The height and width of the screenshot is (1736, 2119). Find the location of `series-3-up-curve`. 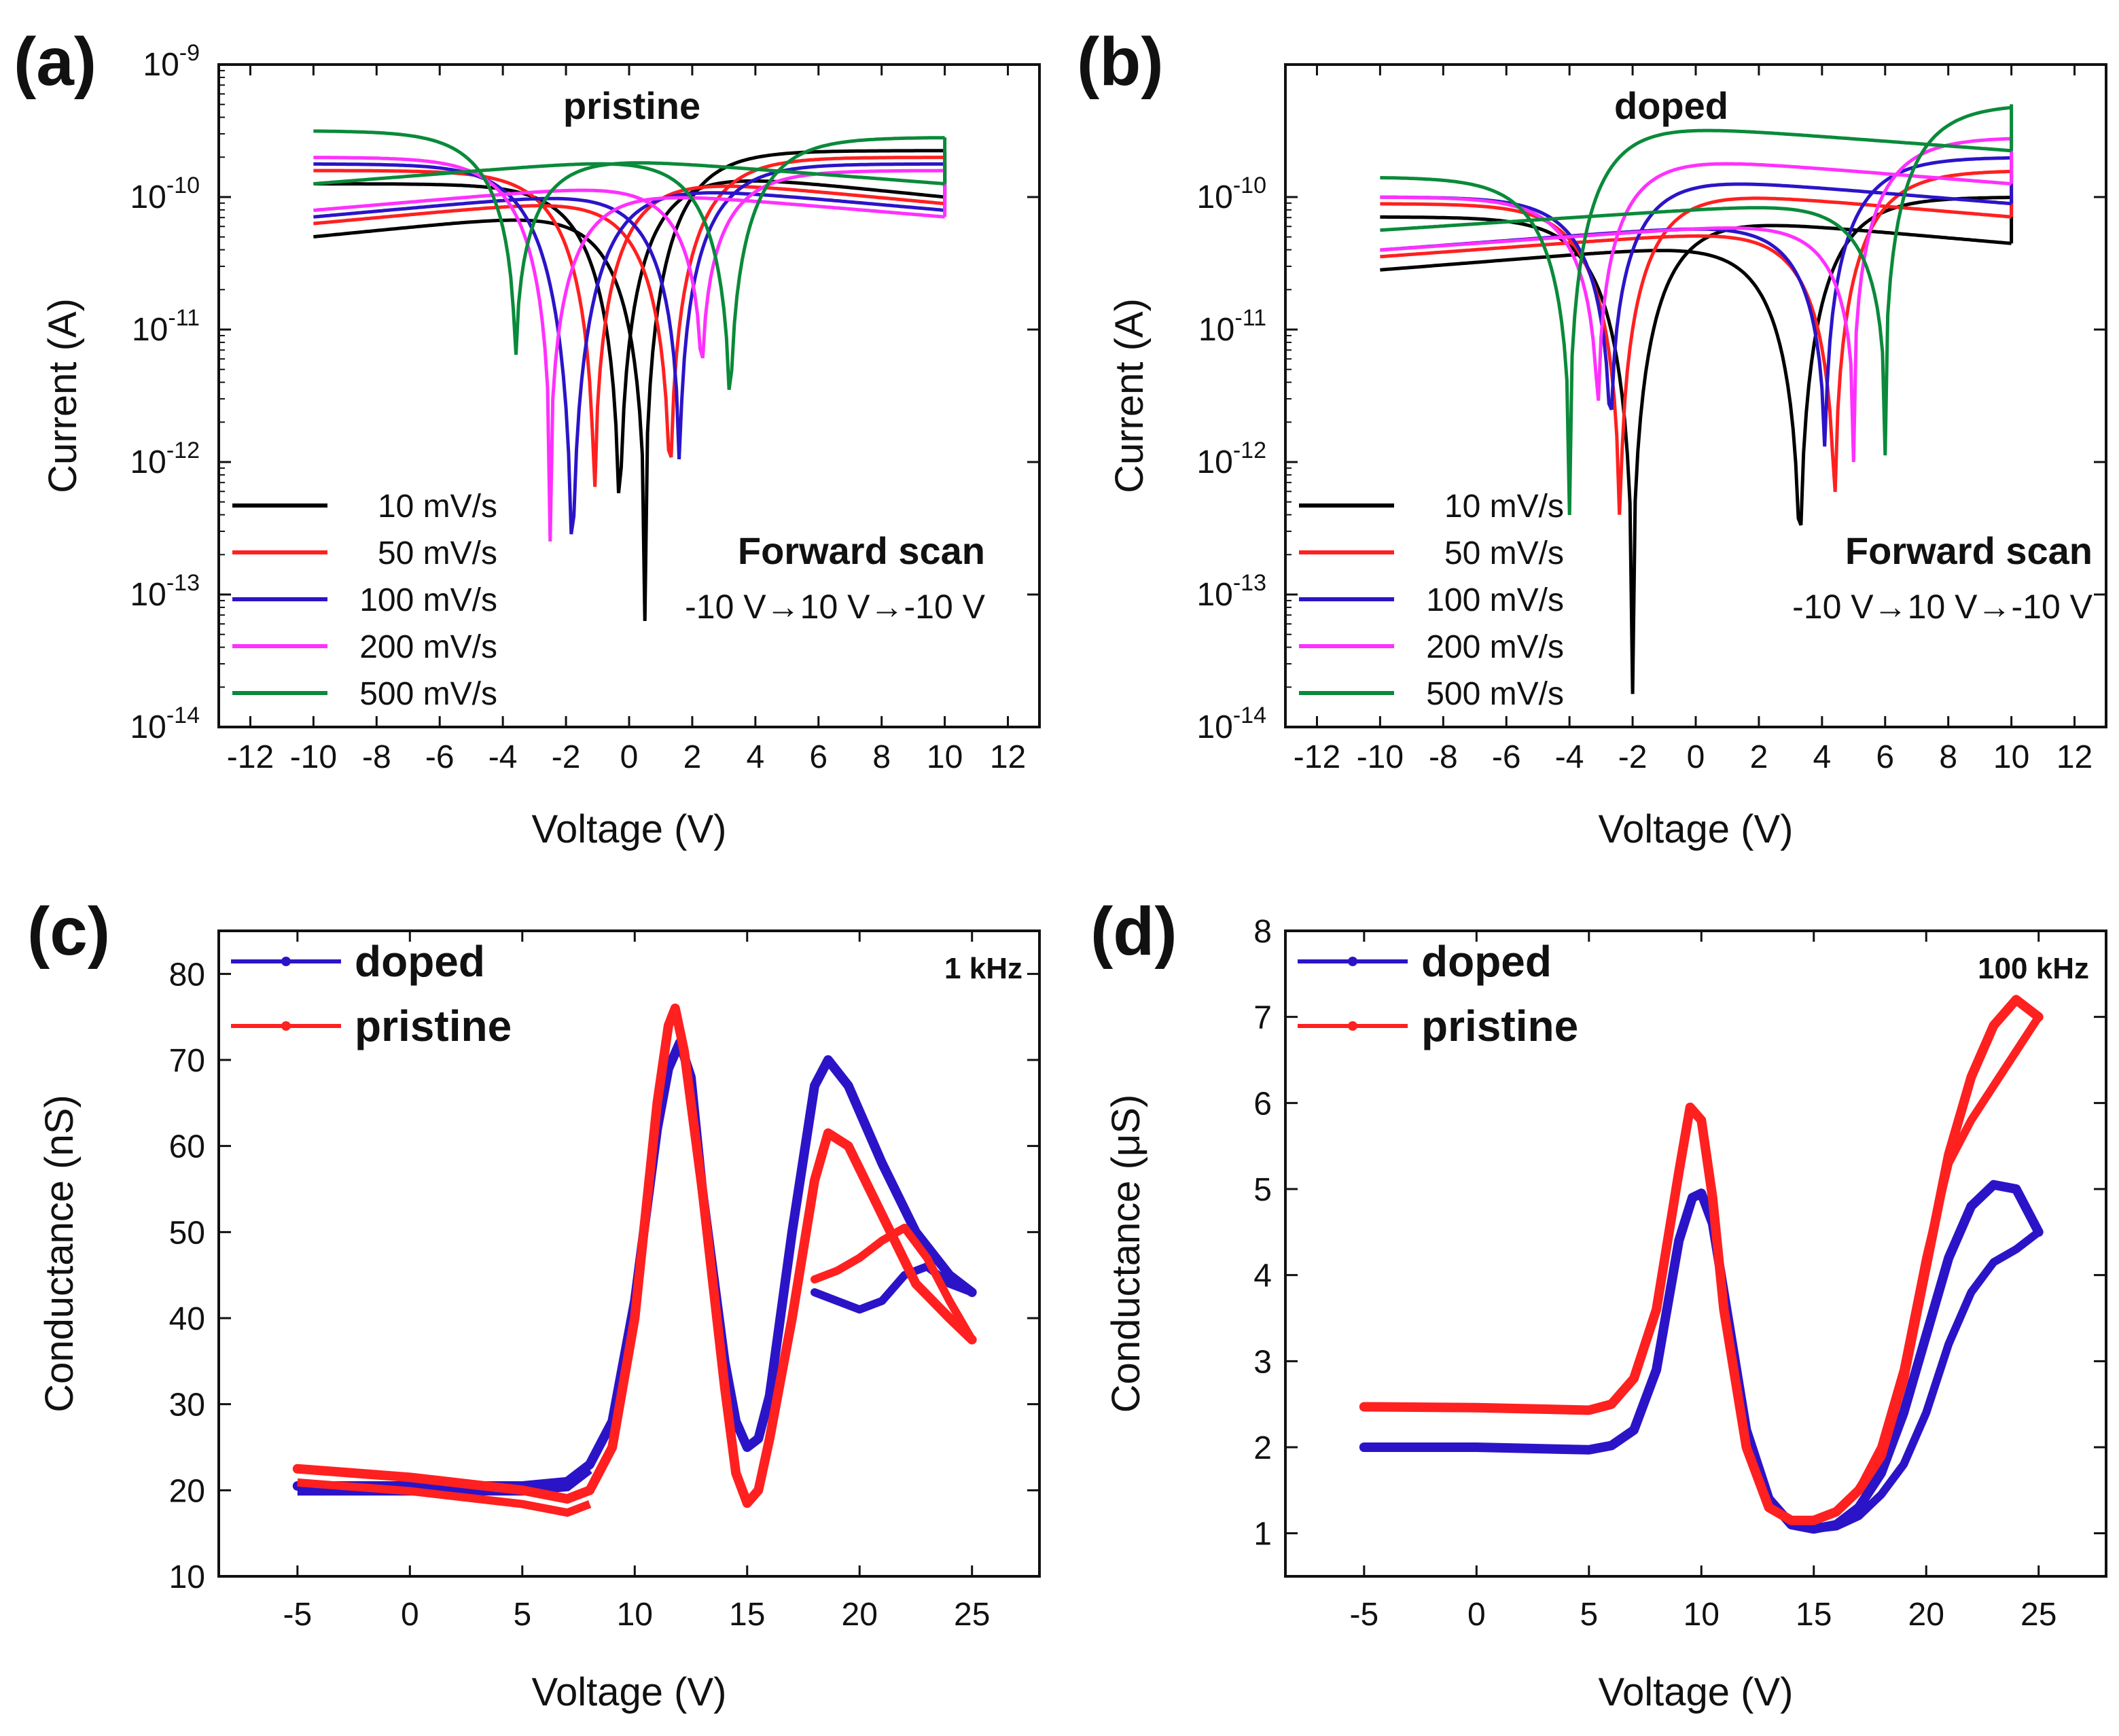

series-3-up-curve is located at coordinates (1696, 300).